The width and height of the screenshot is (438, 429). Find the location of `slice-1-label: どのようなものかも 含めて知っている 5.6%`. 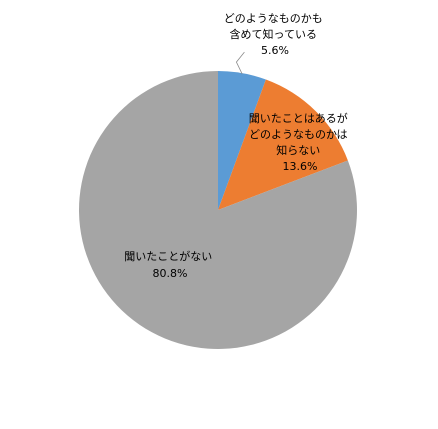

slice-1-label: どのようなものかも 含めて知っている 5.6% is located at coordinates (275, 34).